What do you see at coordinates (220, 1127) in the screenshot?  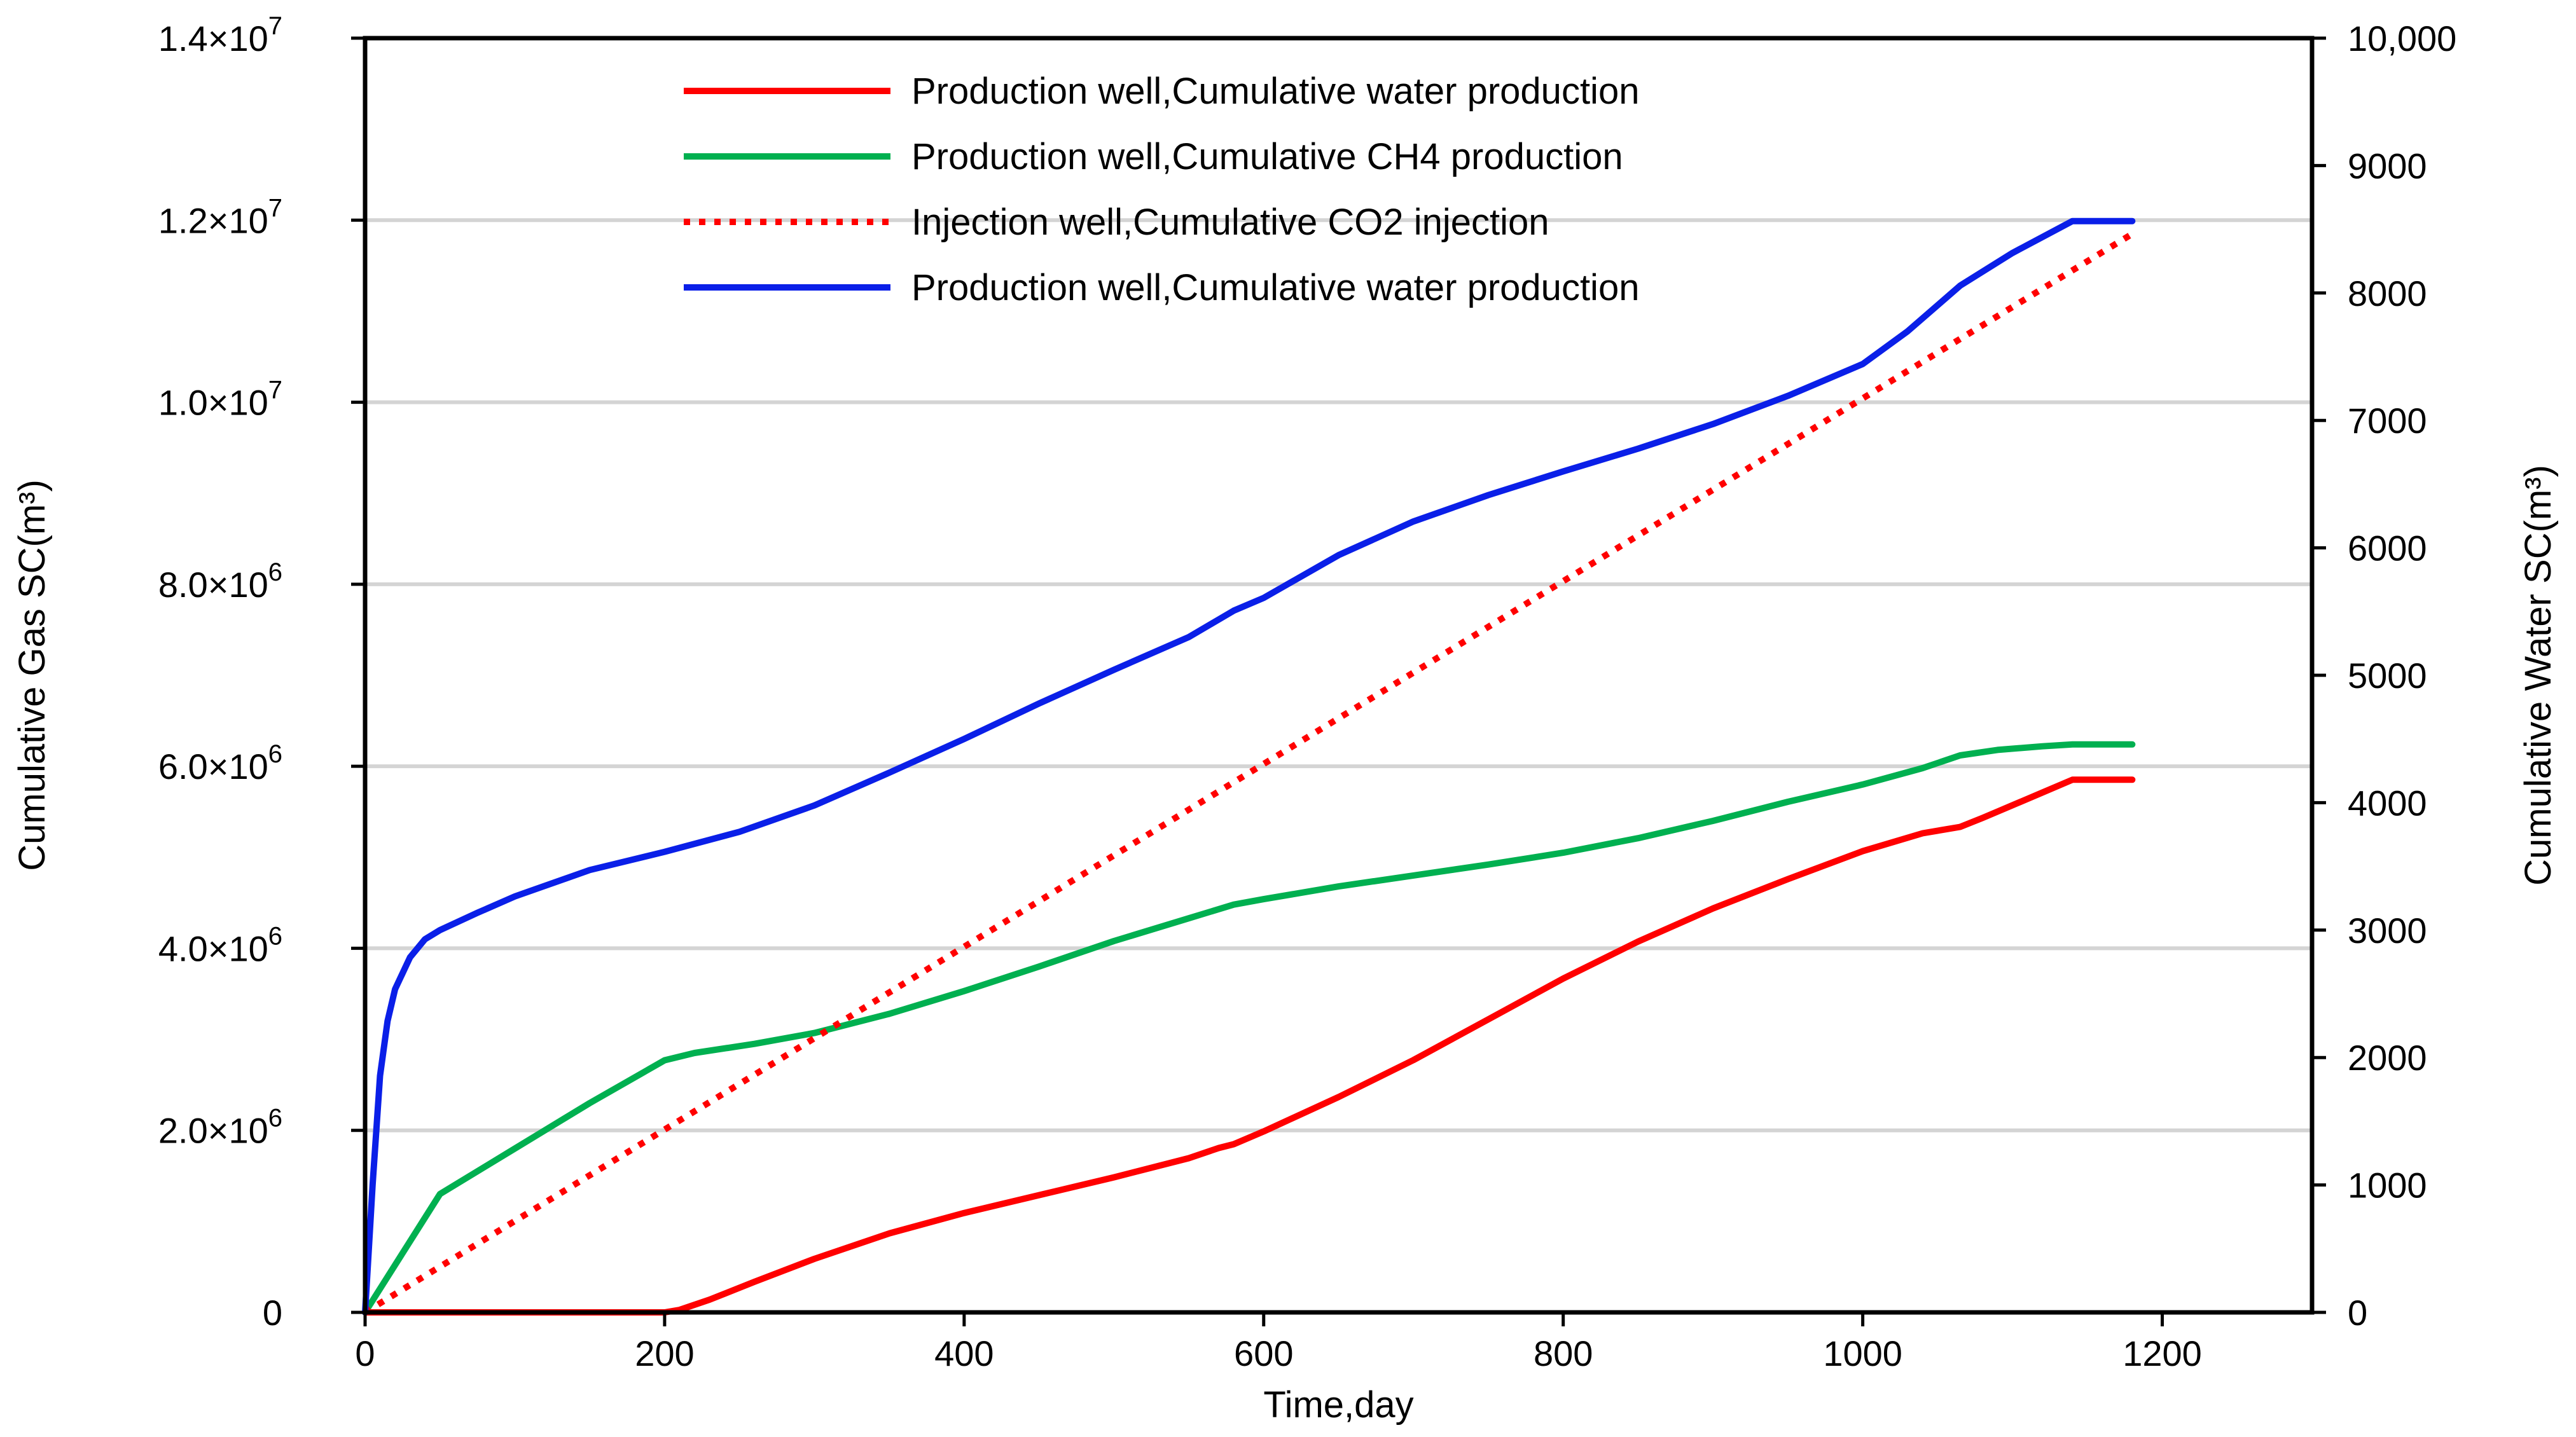 I see `y-left-tick-label: 2.0×10⁶` at bounding box center [220, 1127].